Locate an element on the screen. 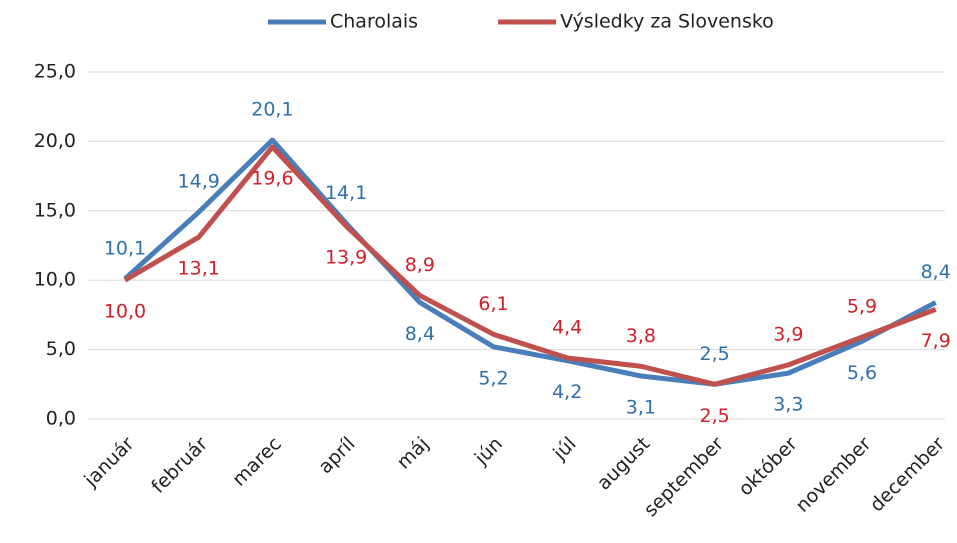 The image size is (957, 543). data-label: 5,2 is located at coordinates (493, 378).